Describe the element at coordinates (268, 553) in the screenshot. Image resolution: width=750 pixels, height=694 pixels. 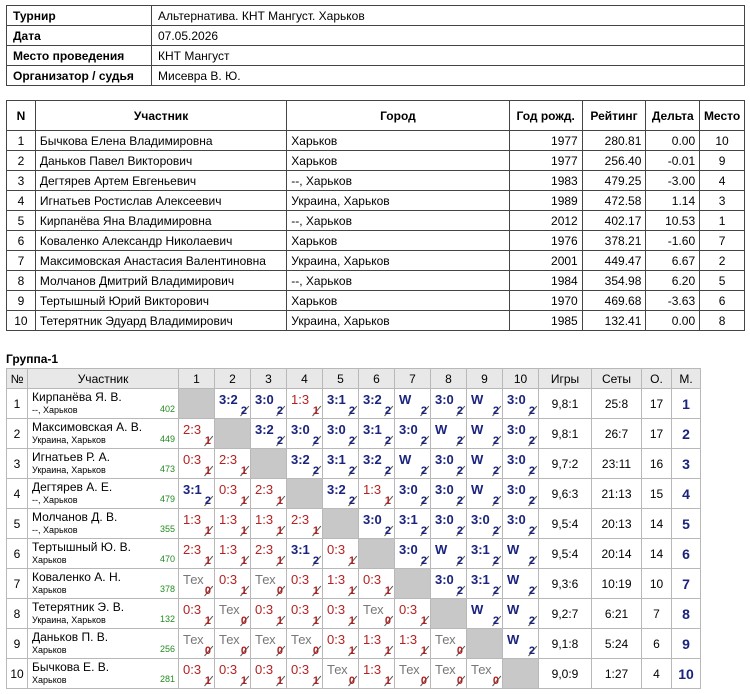
I see `match-result-cell: 2:3 1` at that location.